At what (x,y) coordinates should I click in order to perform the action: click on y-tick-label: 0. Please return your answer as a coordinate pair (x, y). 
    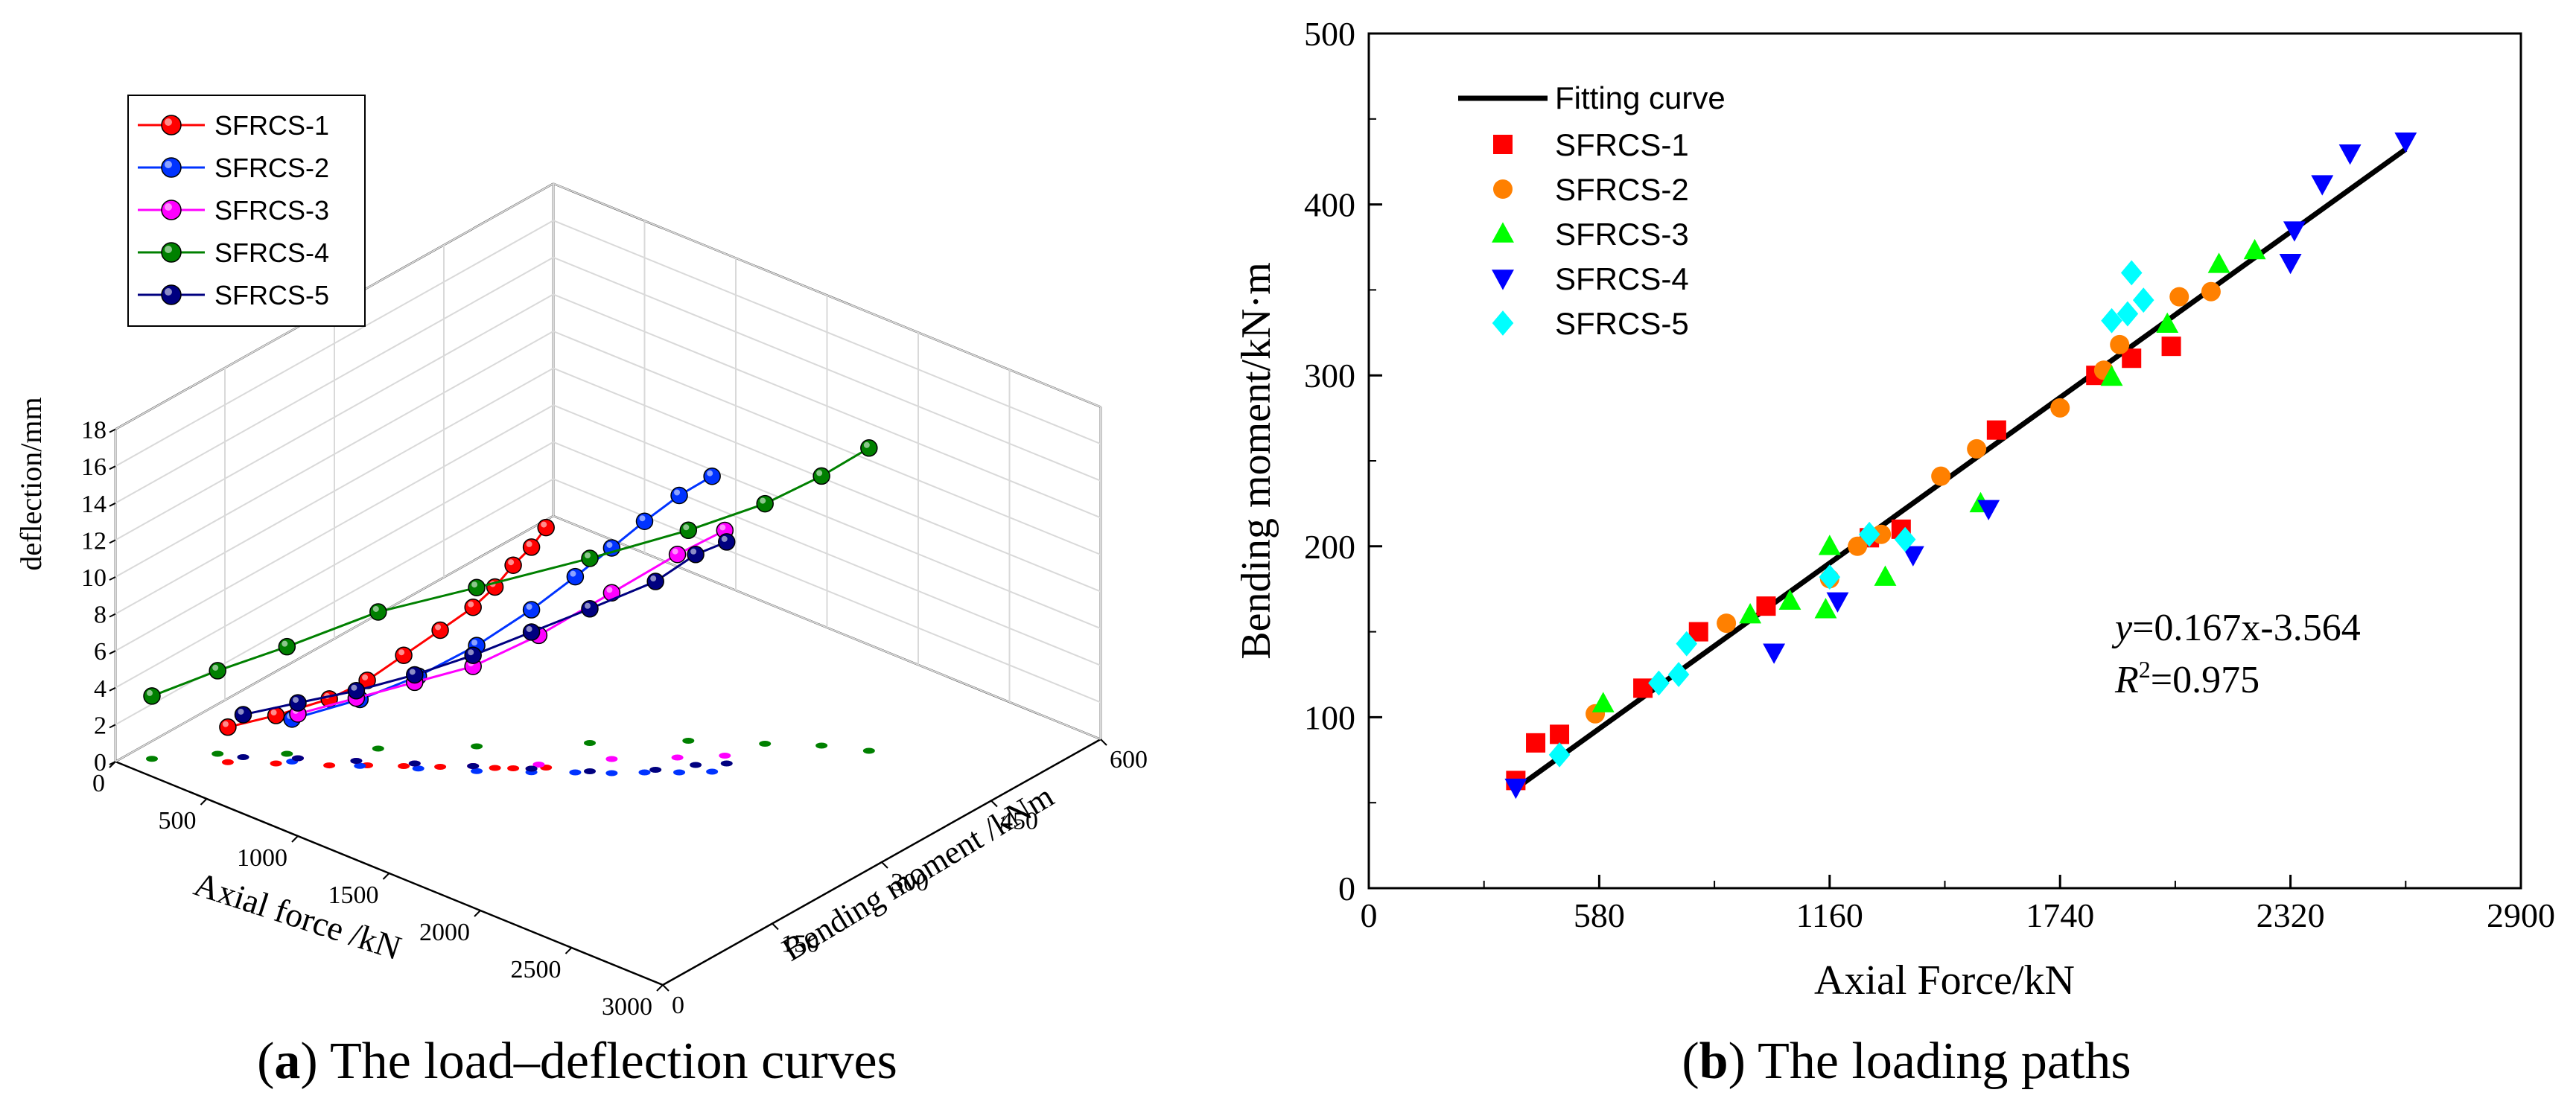
    Looking at the image, I should click on (1346, 889).